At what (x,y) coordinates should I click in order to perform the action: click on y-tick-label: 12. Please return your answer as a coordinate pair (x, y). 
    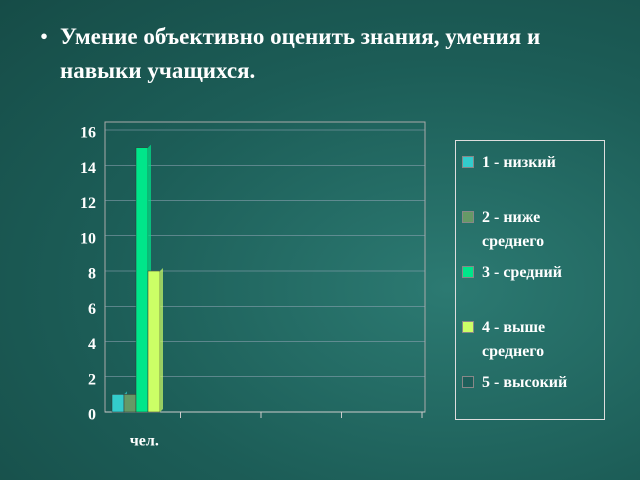
    Looking at the image, I should click on (88, 203).